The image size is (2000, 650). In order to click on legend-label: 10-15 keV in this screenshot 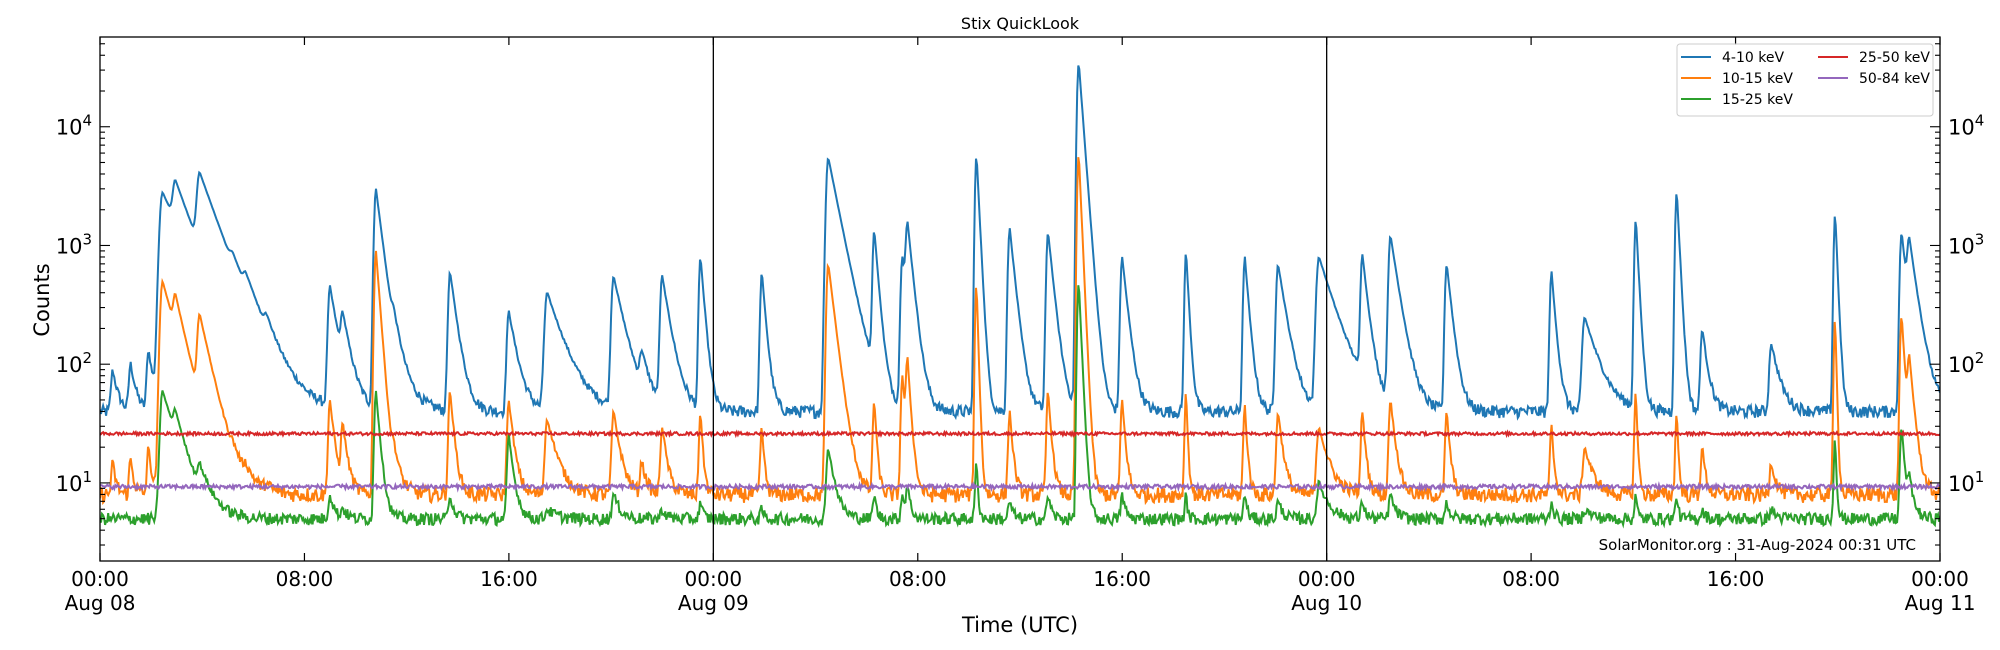, I will do `click(1757, 79)`.